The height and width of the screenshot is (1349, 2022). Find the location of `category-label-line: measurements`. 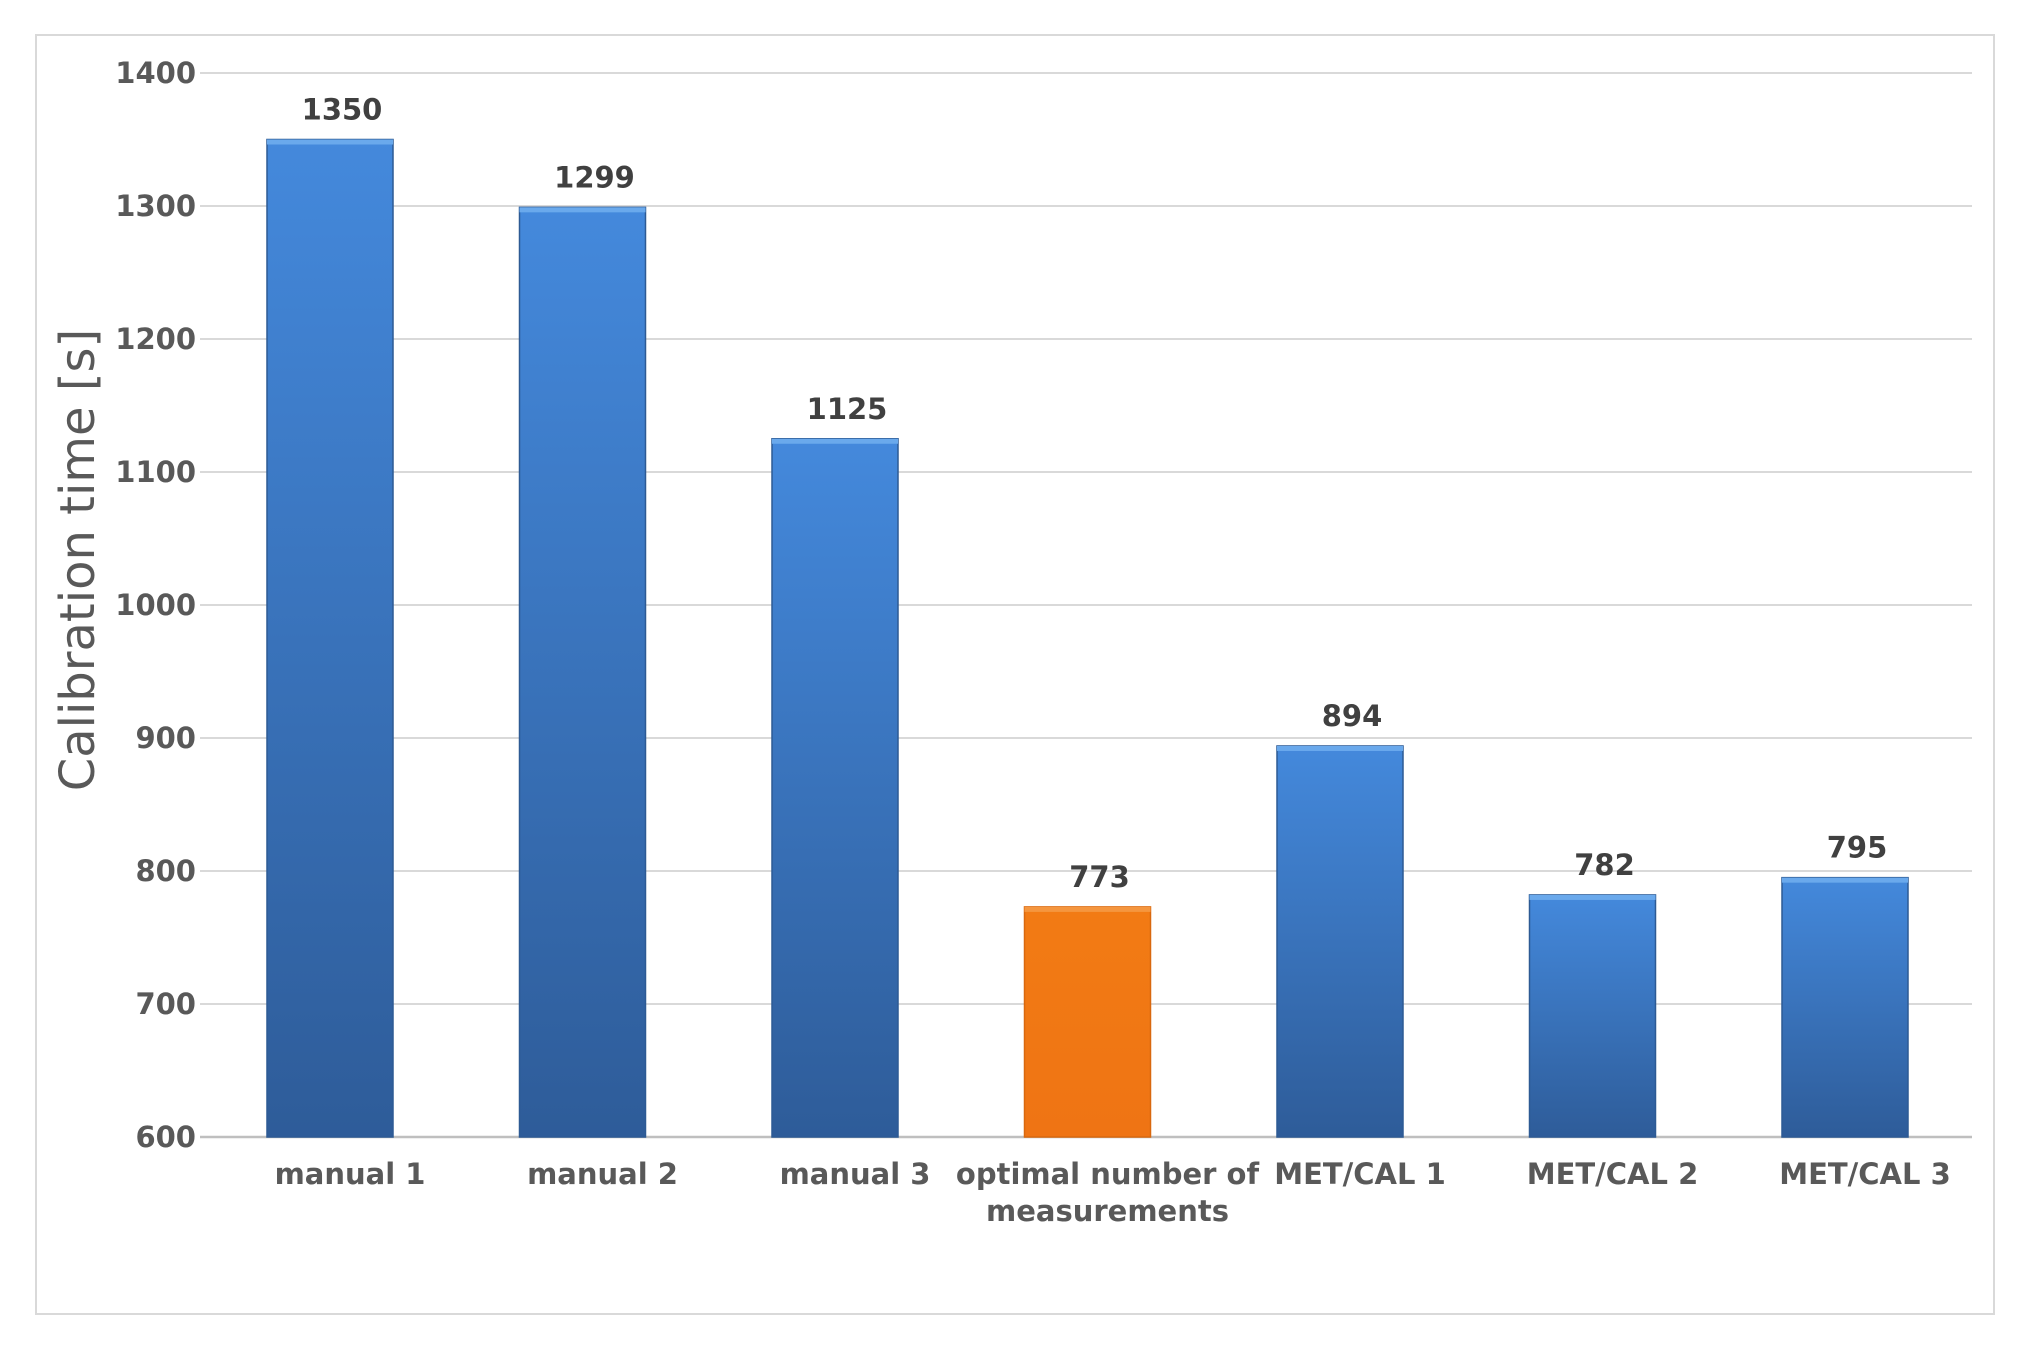

category-label-line: measurements is located at coordinates (1107, 1211).